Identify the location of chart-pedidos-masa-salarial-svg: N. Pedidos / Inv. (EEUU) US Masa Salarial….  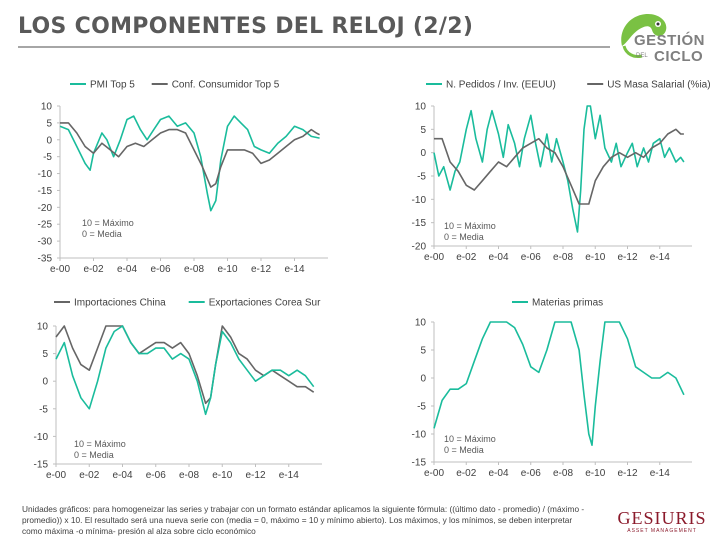
(561, 172).